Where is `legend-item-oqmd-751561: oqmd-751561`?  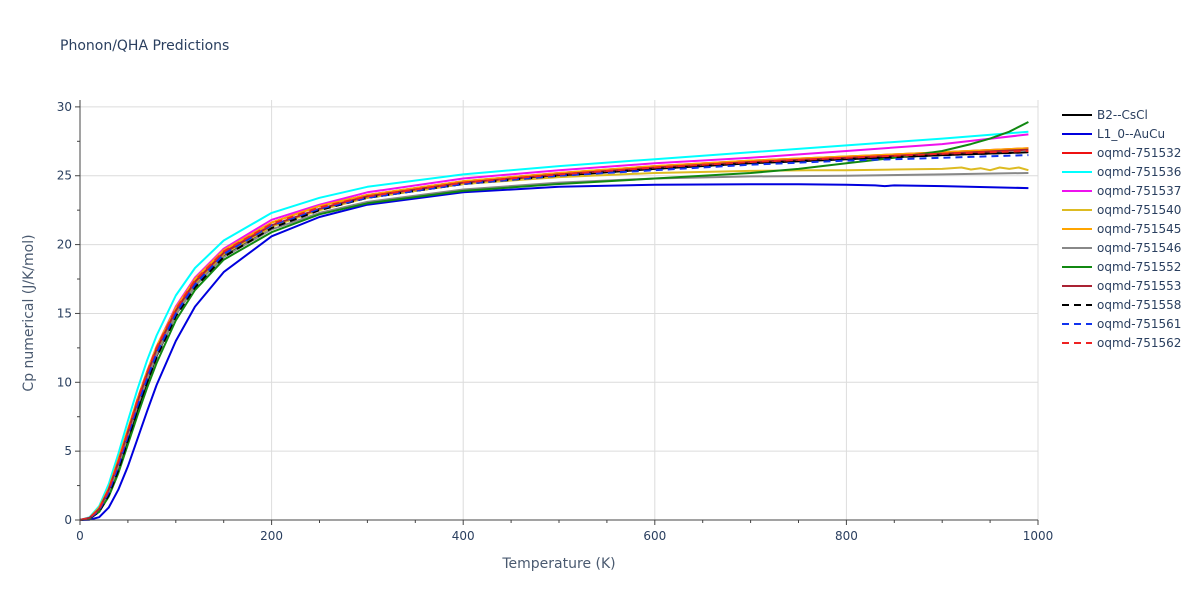 legend-item-oqmd-751561: oqmd-751561 is located at coordinates (1139, 324).